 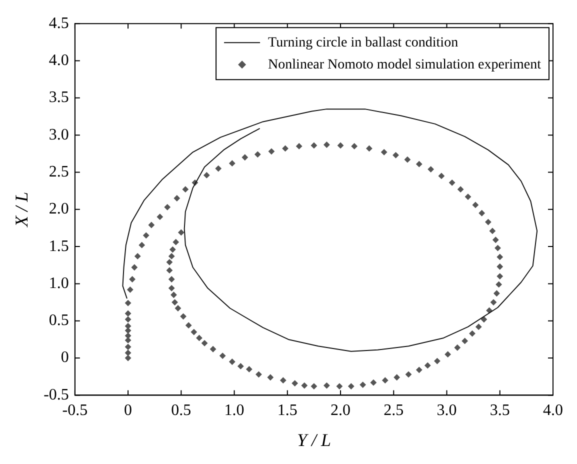 What do you see at coordinates (128, 411) in the screenshot?
I see `x-tick-label: 0` at bounding box center [128, 411].